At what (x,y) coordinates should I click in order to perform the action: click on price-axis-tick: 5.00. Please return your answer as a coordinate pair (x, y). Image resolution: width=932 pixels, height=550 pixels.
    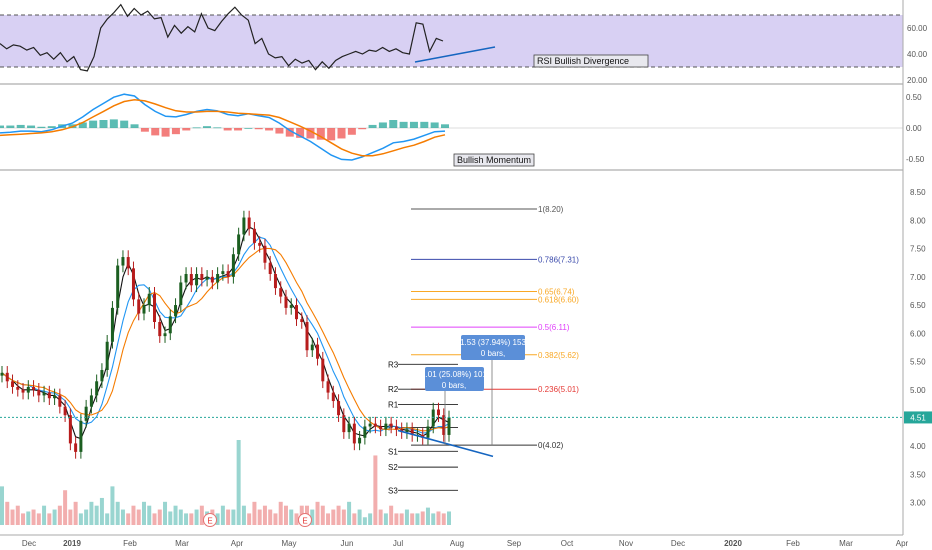
    Looking at the image, I should click on (918, 390).